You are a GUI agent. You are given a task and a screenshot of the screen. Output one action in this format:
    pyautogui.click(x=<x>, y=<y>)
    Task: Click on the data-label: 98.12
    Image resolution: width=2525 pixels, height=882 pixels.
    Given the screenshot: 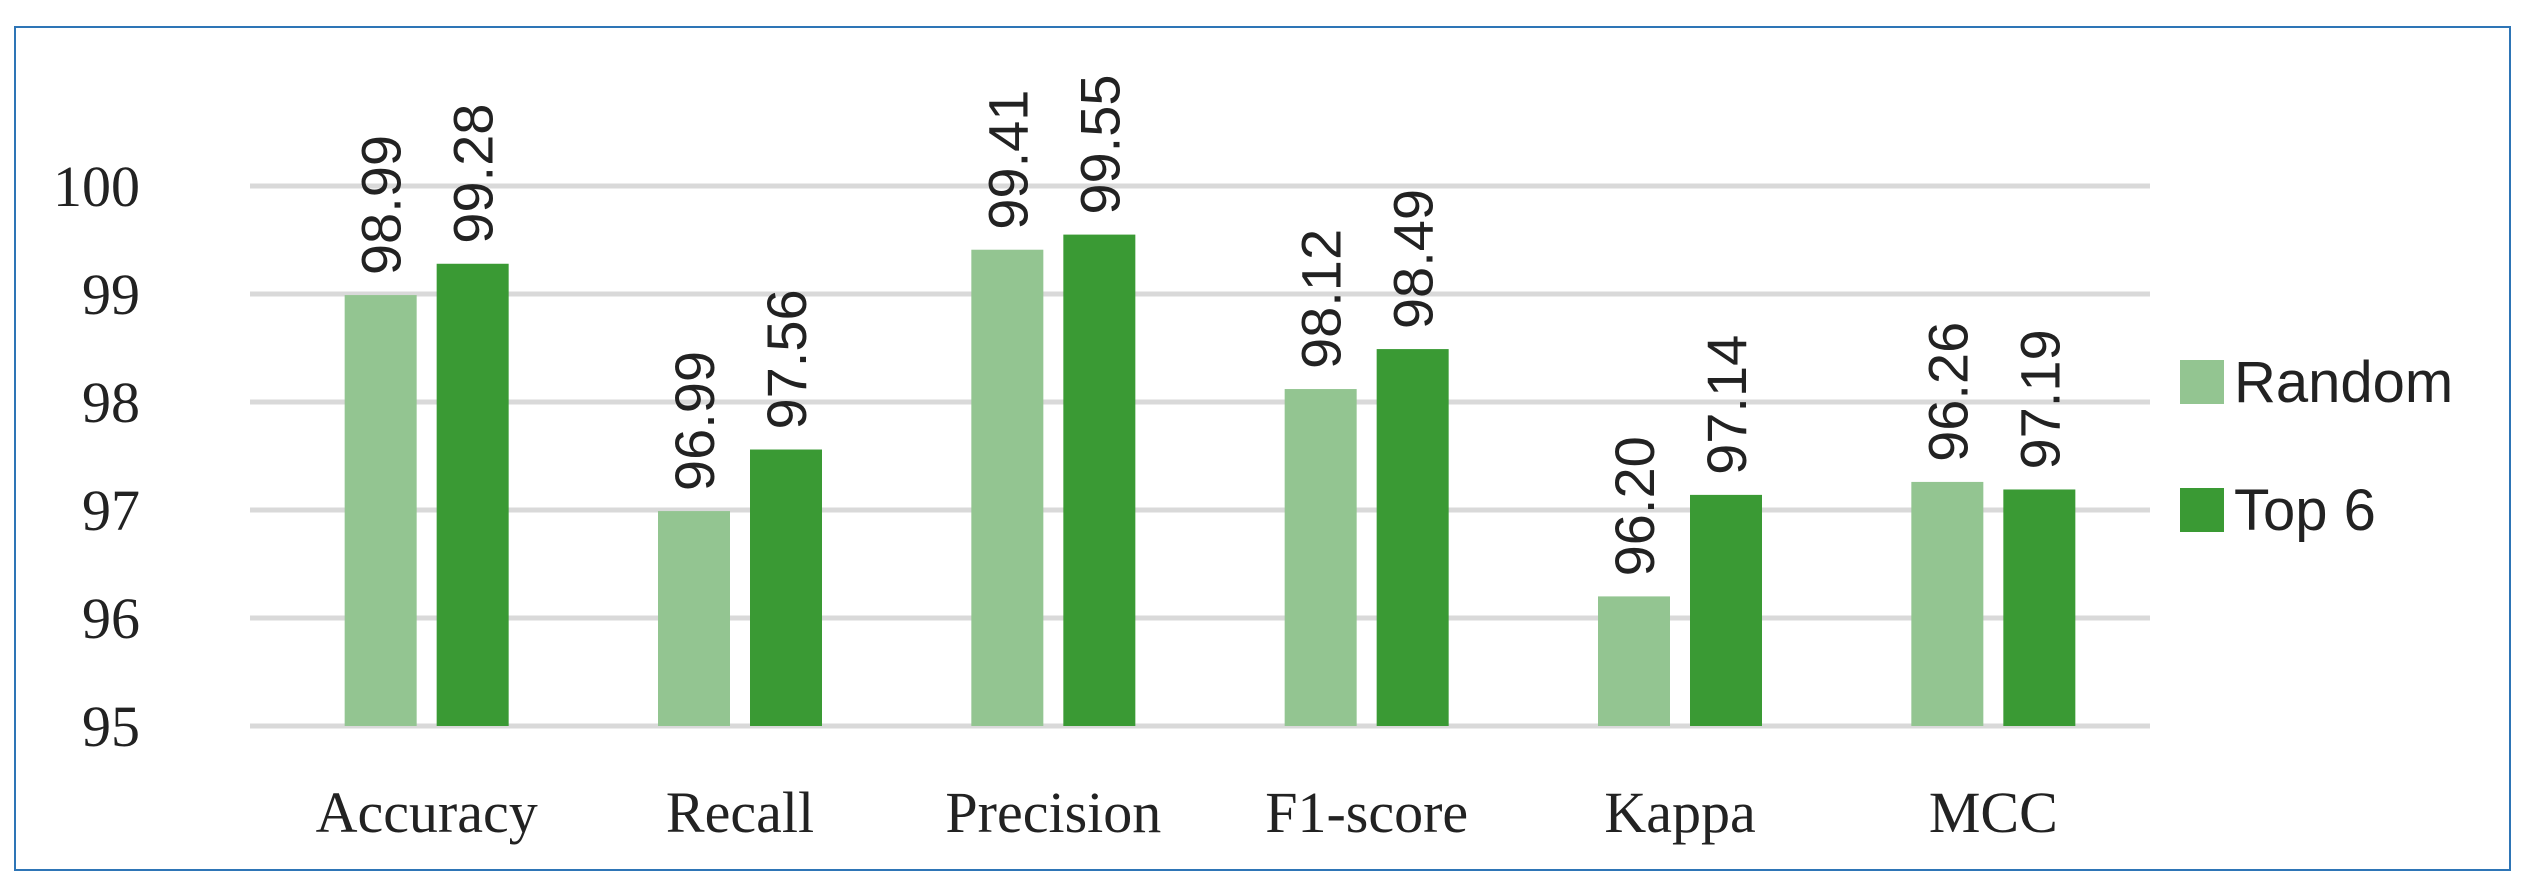 What is the action you would take?
    pyautogui.click(x=1321, y=299)
    